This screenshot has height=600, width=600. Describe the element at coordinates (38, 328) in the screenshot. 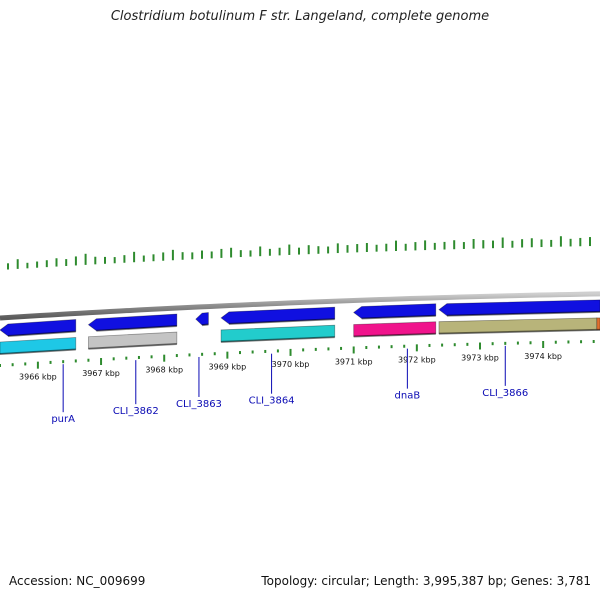

I see `gene-purA` at that location.